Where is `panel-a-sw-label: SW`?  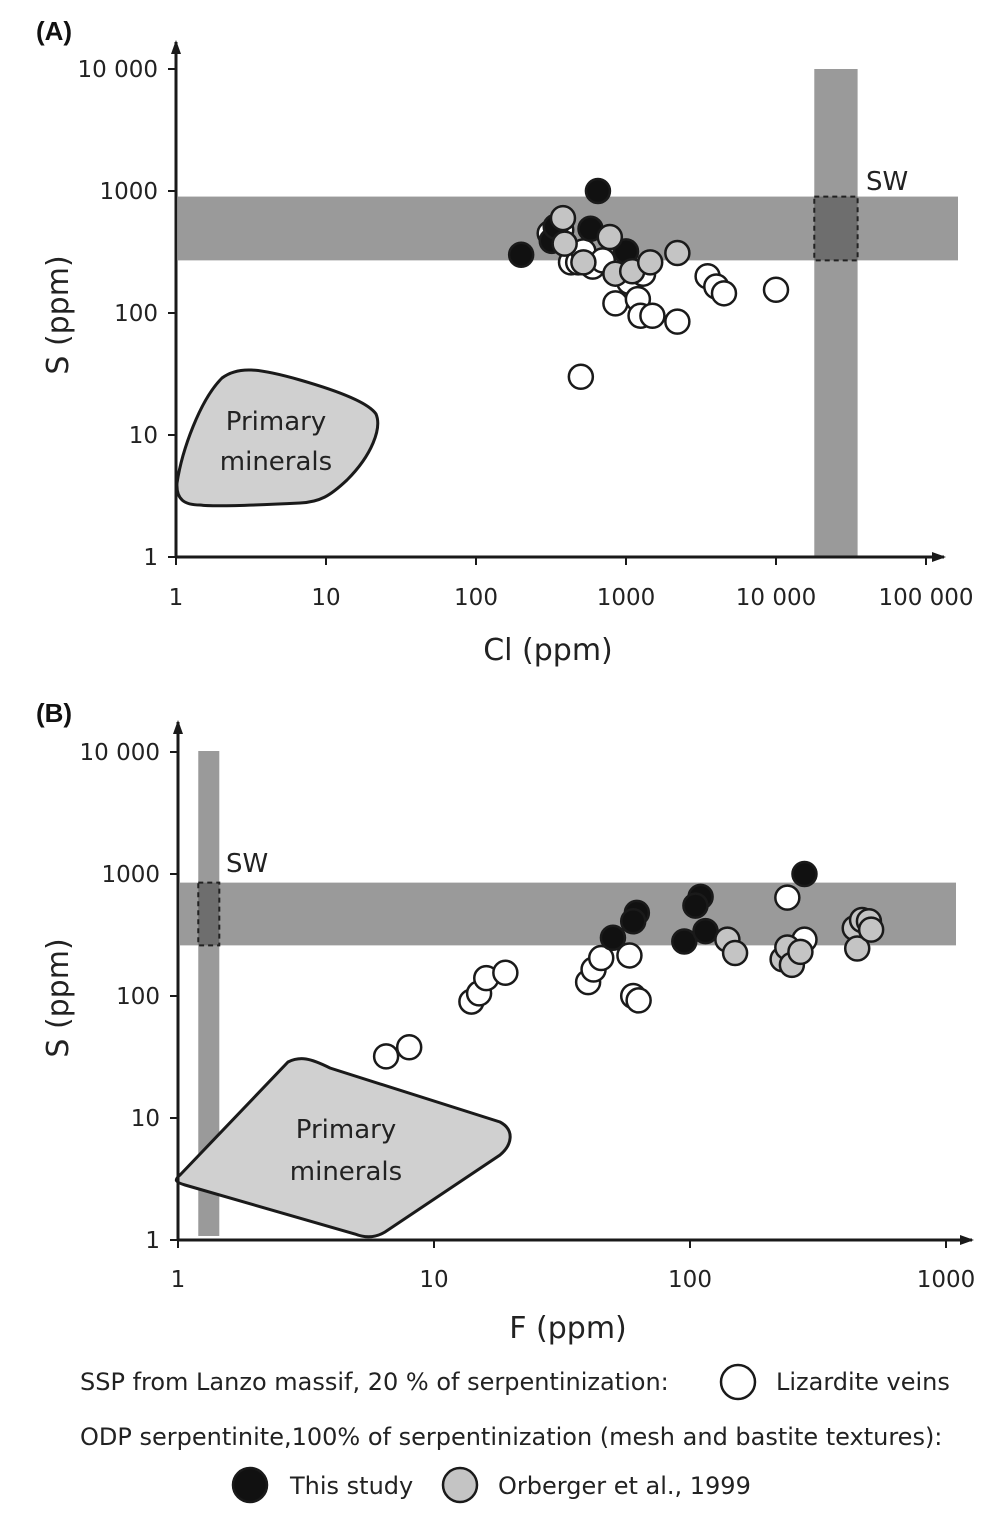
panel-a-sw-label: SW is located at coordinates (887, 182).